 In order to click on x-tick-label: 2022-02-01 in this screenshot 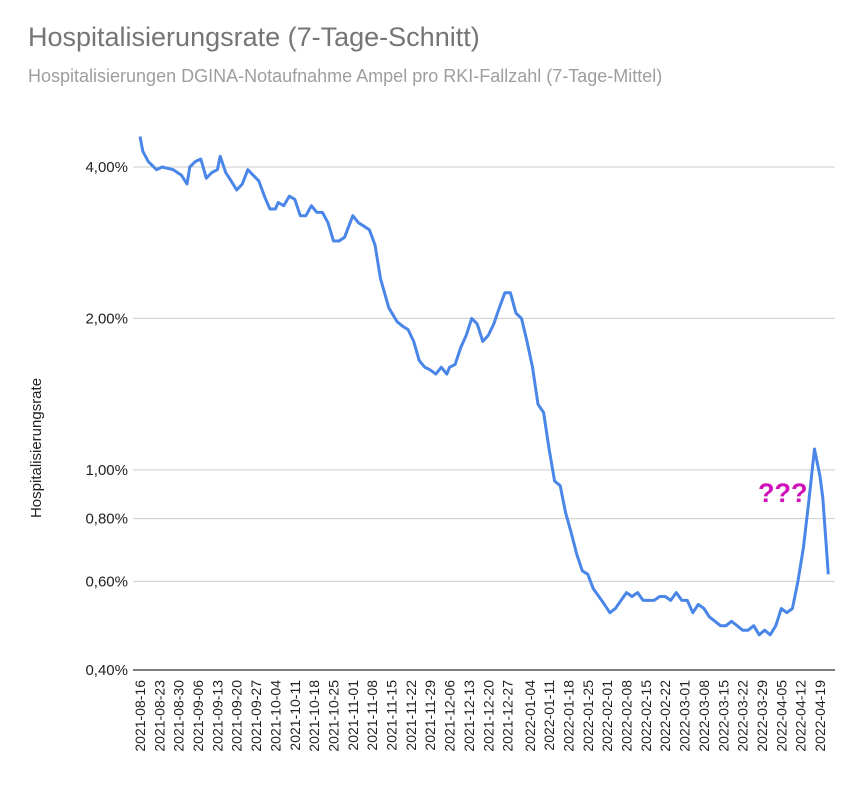, I will do `click(607, 716)`.